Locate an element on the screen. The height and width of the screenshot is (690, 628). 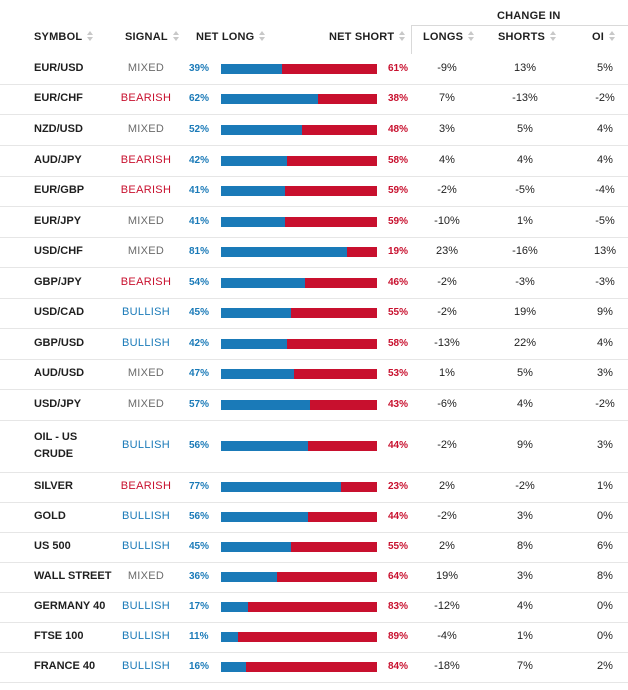
table-row: WALL STREET MIXED 36% 64% 19% 3% 8% is located at coordinates (314, 577).